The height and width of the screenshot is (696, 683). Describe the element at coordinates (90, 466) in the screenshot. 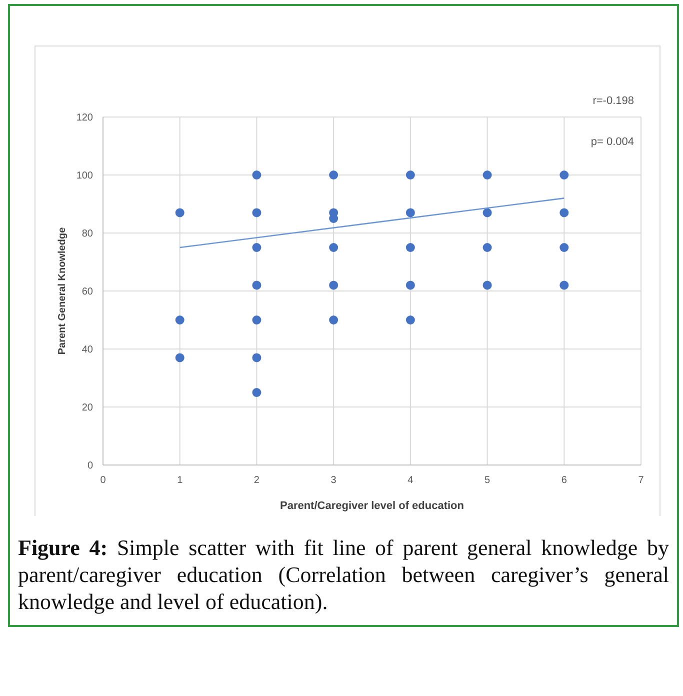

I see `y-tick-label: 0` at that location.